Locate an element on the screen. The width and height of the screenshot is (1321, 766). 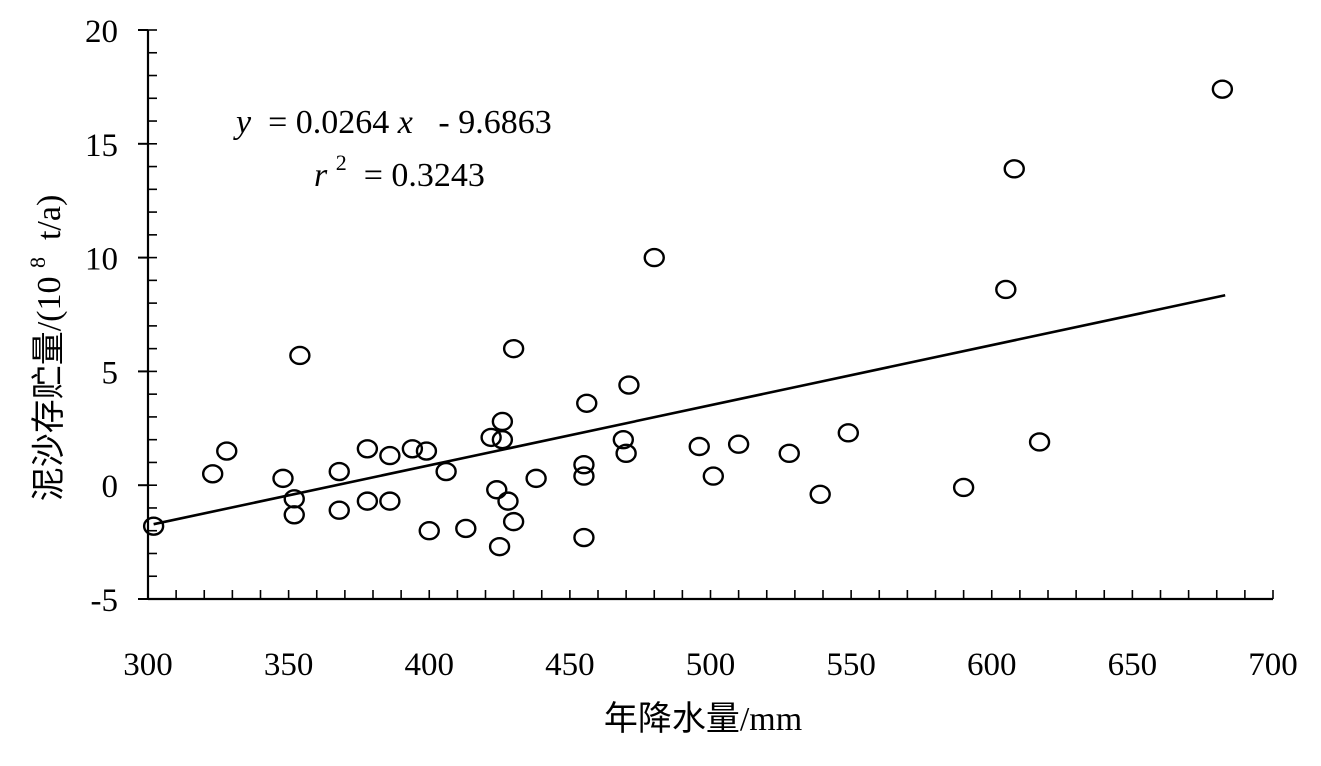
x-tick-label: 450 is located at coordinates (570, 665).